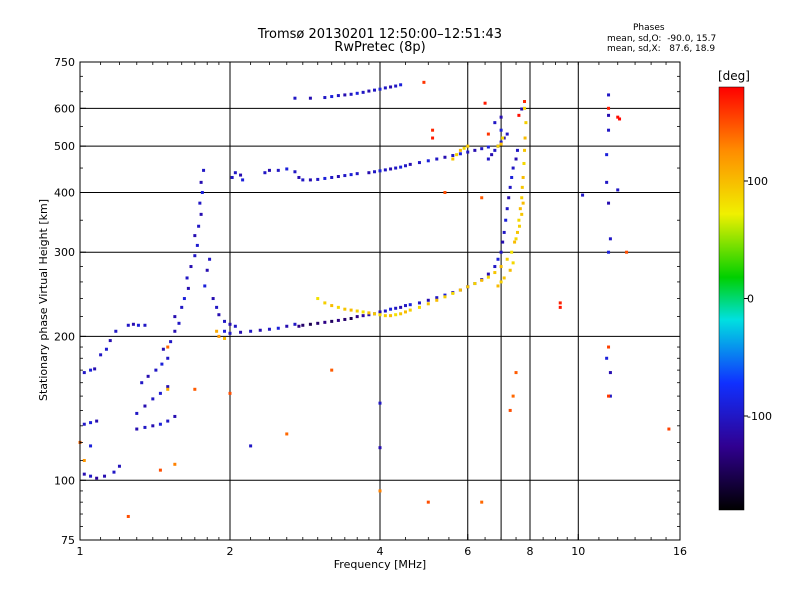 This screenshot has height=600, width=800. Describe the element at coordinates (734, 76) in the screenshot. I see `colorbar-label: [deg]` at that location.